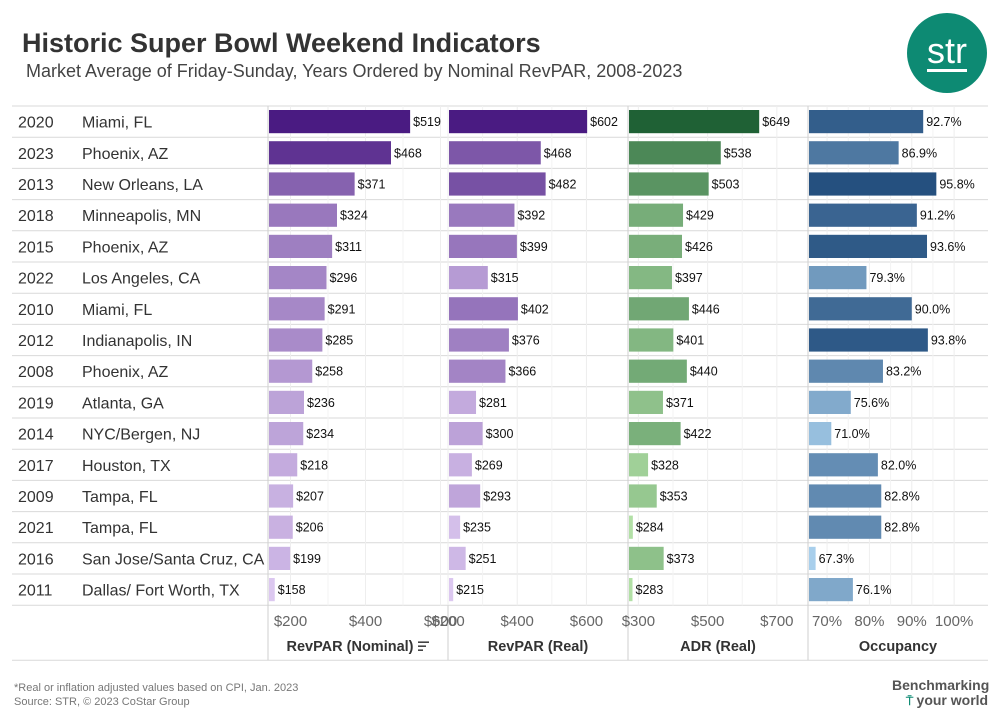  What do you see at coordinates (36, 247) in the screenshot?
I see `row-year: 2015` at bounding box center [36, 247].